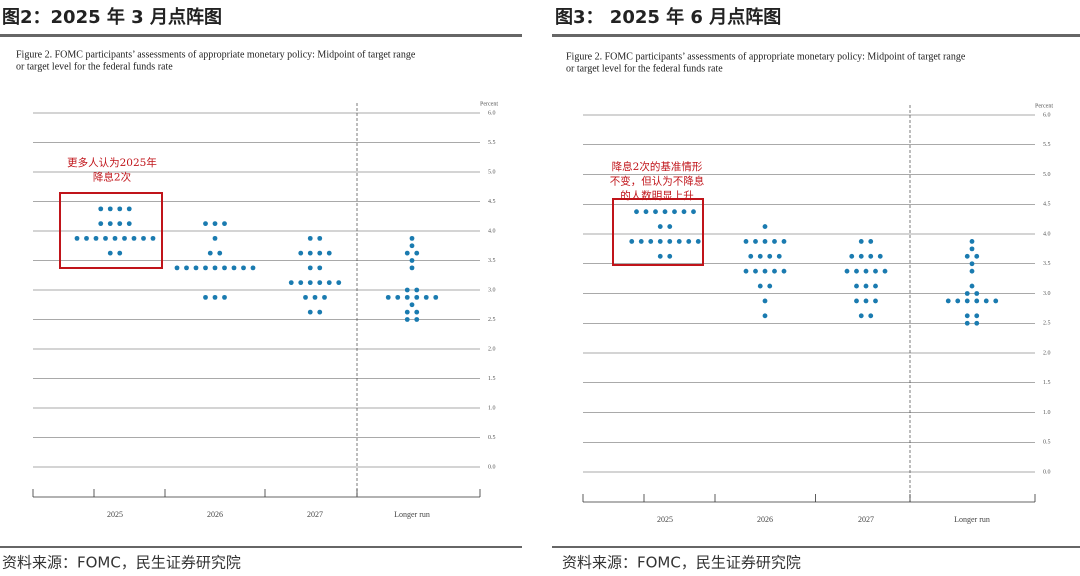 This screenshot has width=1080, height=576. I want to click on x-tick-label: 2027, so click(866, 519).